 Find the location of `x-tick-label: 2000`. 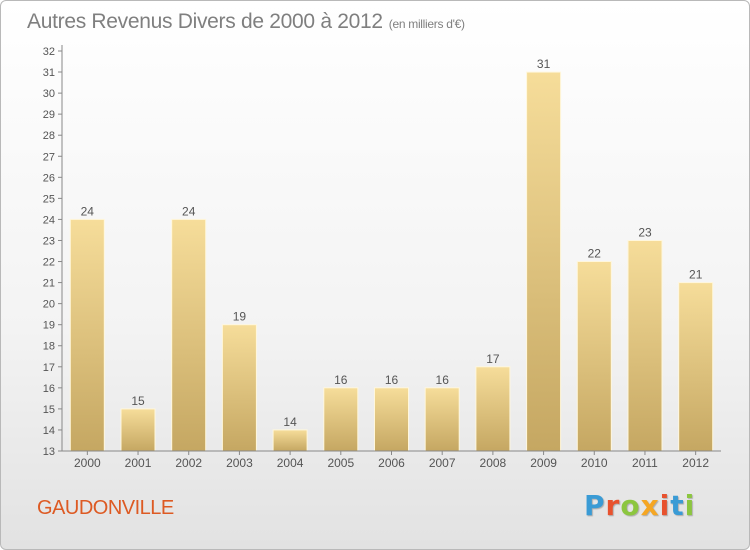

x-tick-label: 2000 is located at coordinates (87, 463).